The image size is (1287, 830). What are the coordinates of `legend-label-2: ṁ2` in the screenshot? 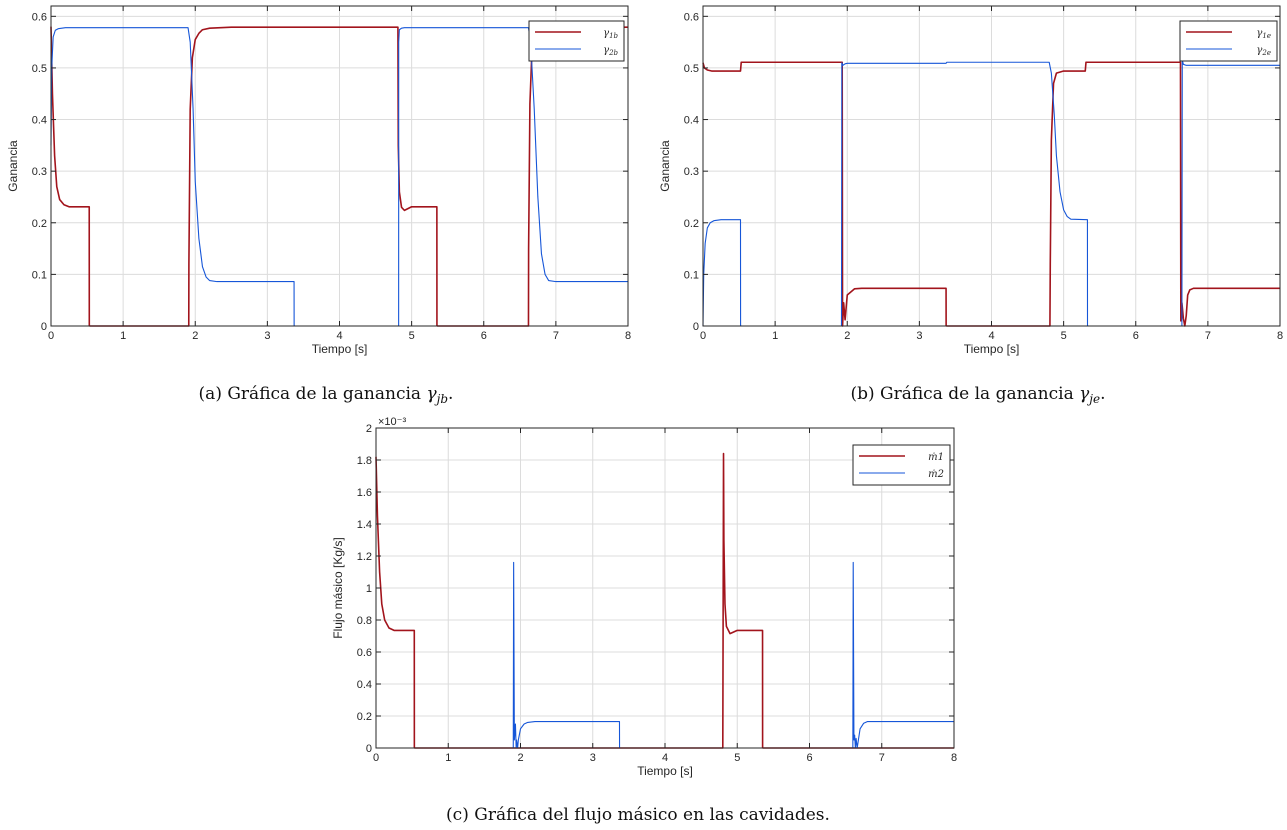 It's located at (936, 474).